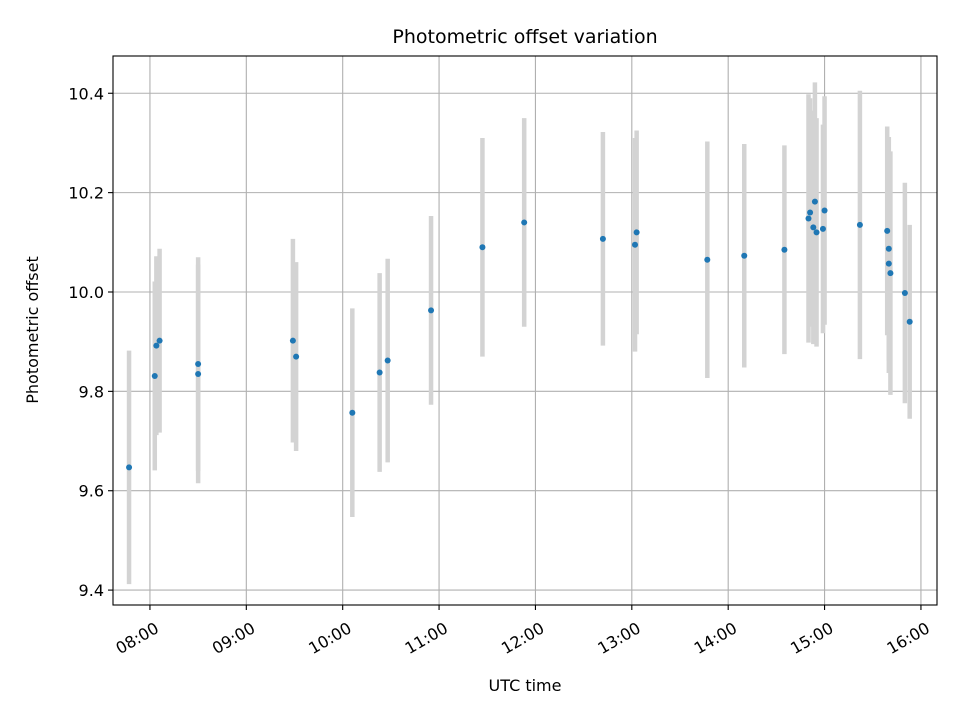 This screenshot has height=720, width=960. Describe the element at coordinates (524, 37) in the screenshot. I see `chart-title: Photometric offset variation` at that location.